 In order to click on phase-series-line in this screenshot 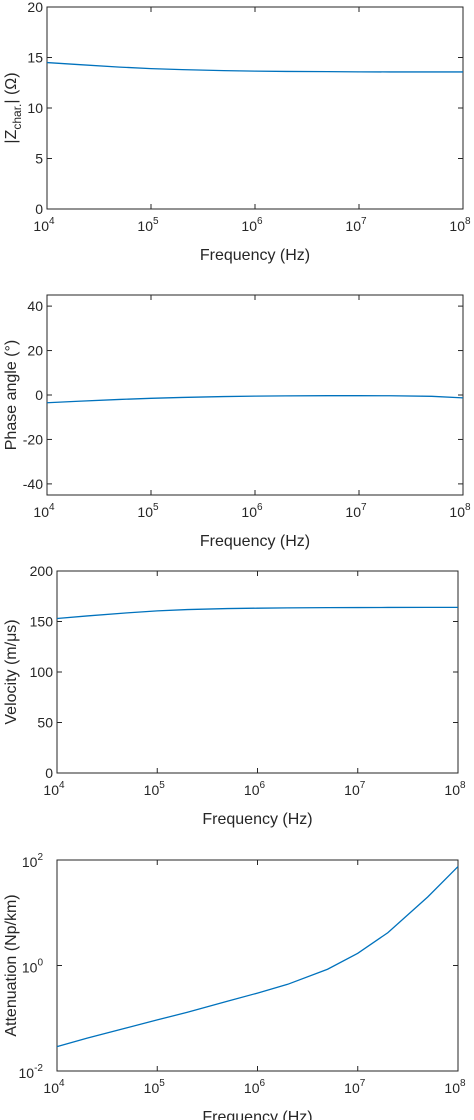, I will do `click(255, 399)`.